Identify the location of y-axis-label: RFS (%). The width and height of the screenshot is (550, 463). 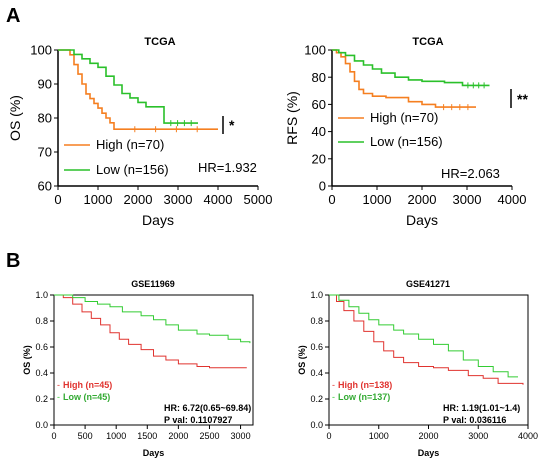
(292, 118).